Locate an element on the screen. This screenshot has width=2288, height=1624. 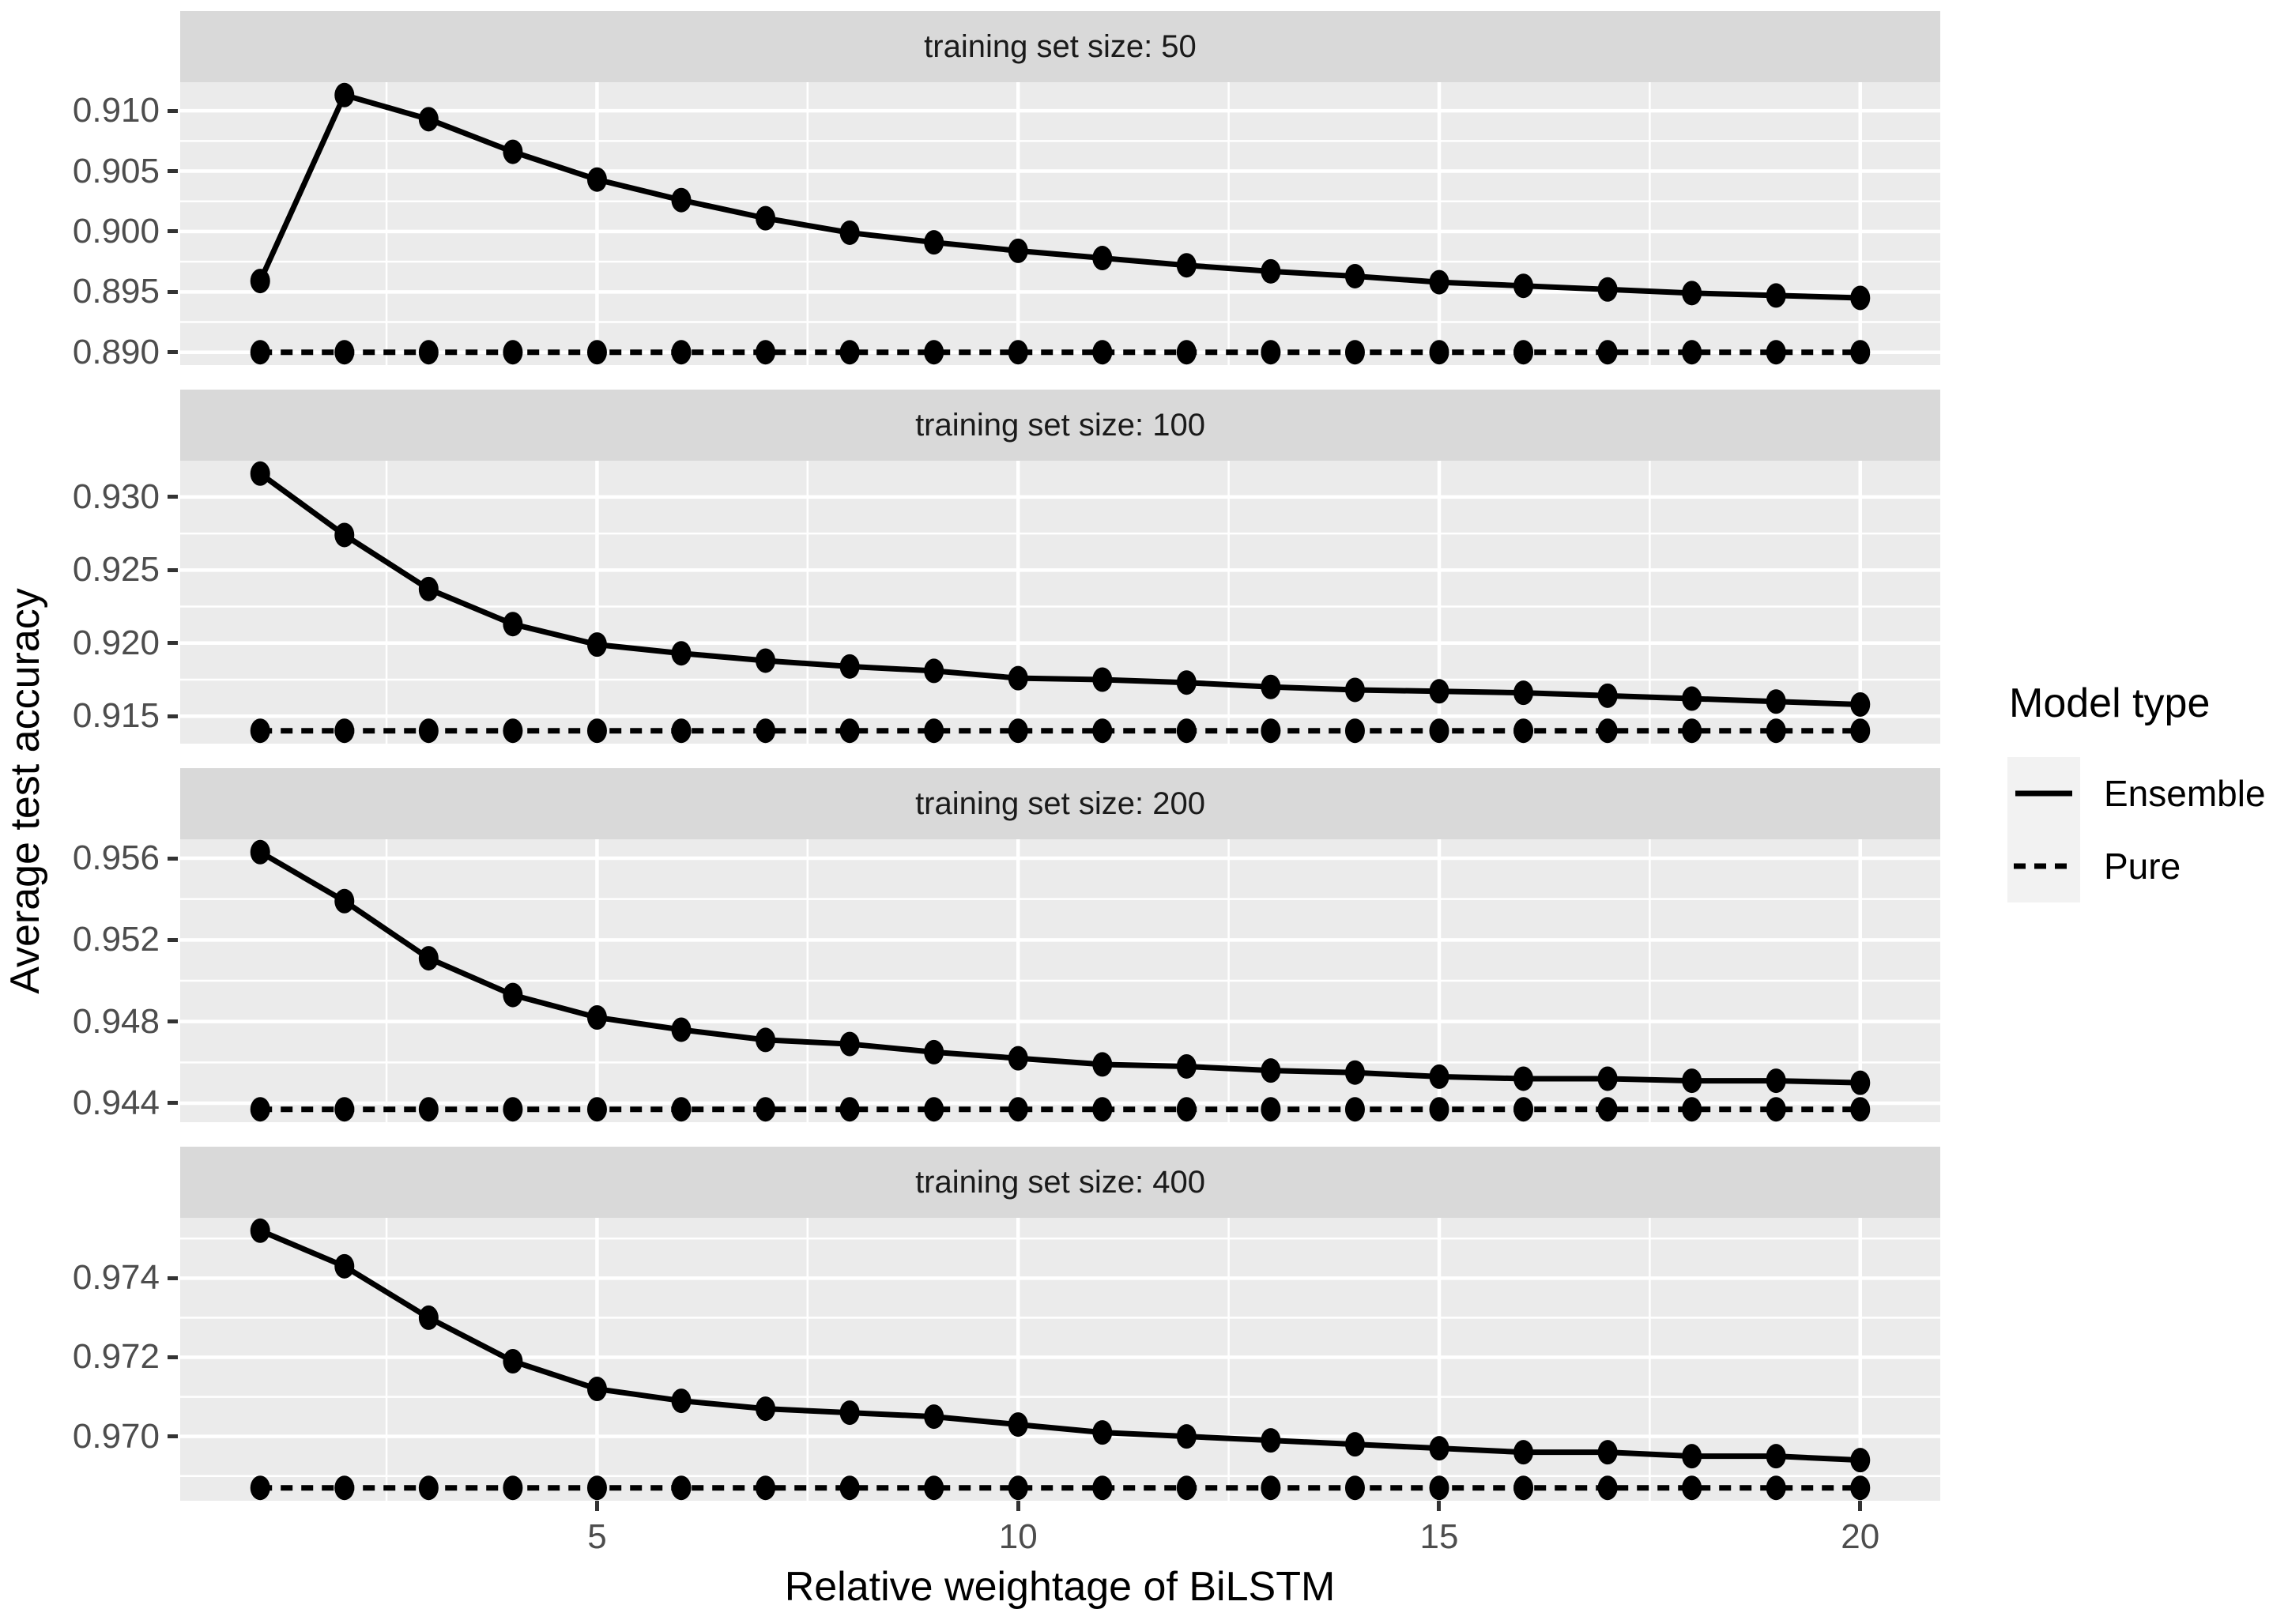
y-tick-label: 0.948 is located at coordinates (116, 1021).